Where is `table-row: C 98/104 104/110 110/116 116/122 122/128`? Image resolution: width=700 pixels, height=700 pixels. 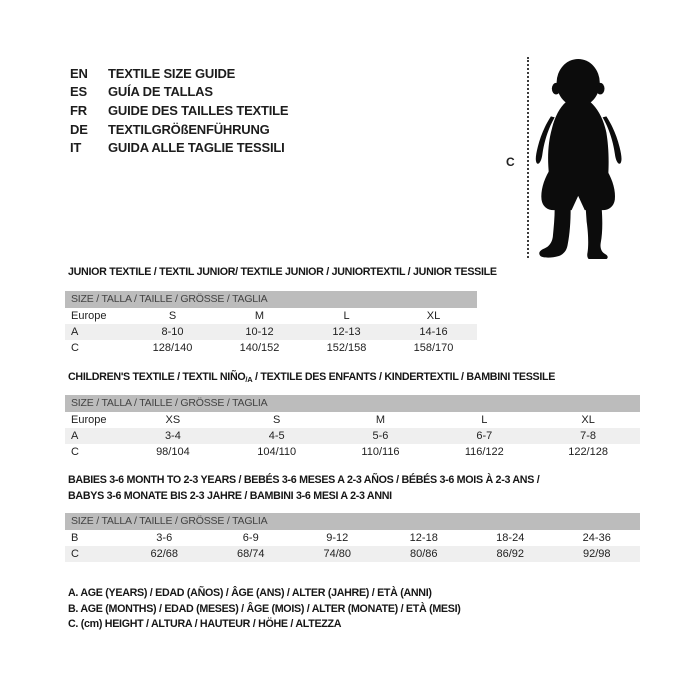
table-row: C 98/104 104/110 110/116 116/122 122/128 is located at coordinates (352, 452).